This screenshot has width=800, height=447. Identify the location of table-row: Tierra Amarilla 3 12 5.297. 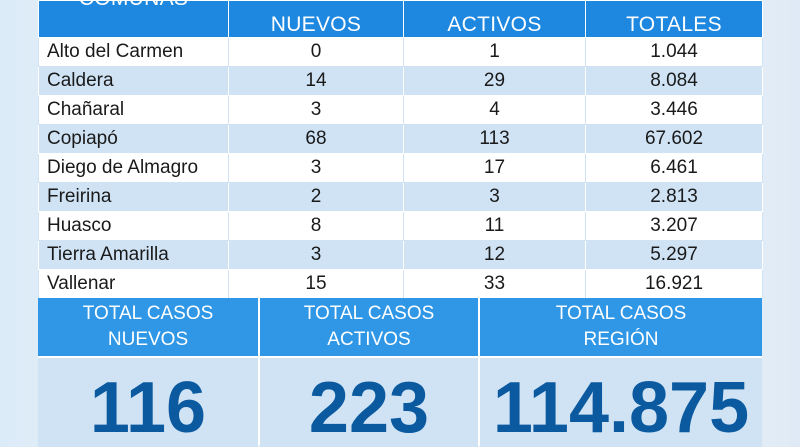
(400, 255).